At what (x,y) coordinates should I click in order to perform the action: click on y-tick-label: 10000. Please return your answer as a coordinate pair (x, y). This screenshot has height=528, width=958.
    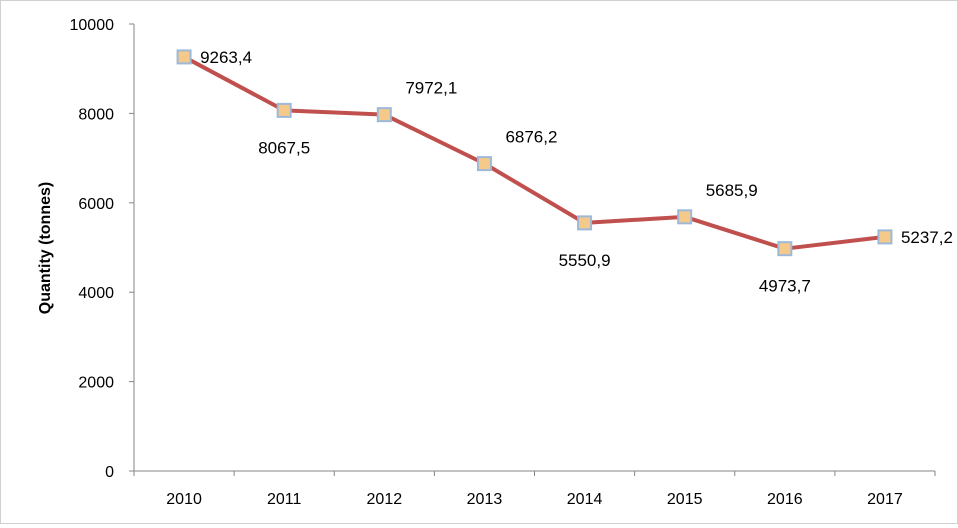
    Looking at the image, I should click on (92, 25).